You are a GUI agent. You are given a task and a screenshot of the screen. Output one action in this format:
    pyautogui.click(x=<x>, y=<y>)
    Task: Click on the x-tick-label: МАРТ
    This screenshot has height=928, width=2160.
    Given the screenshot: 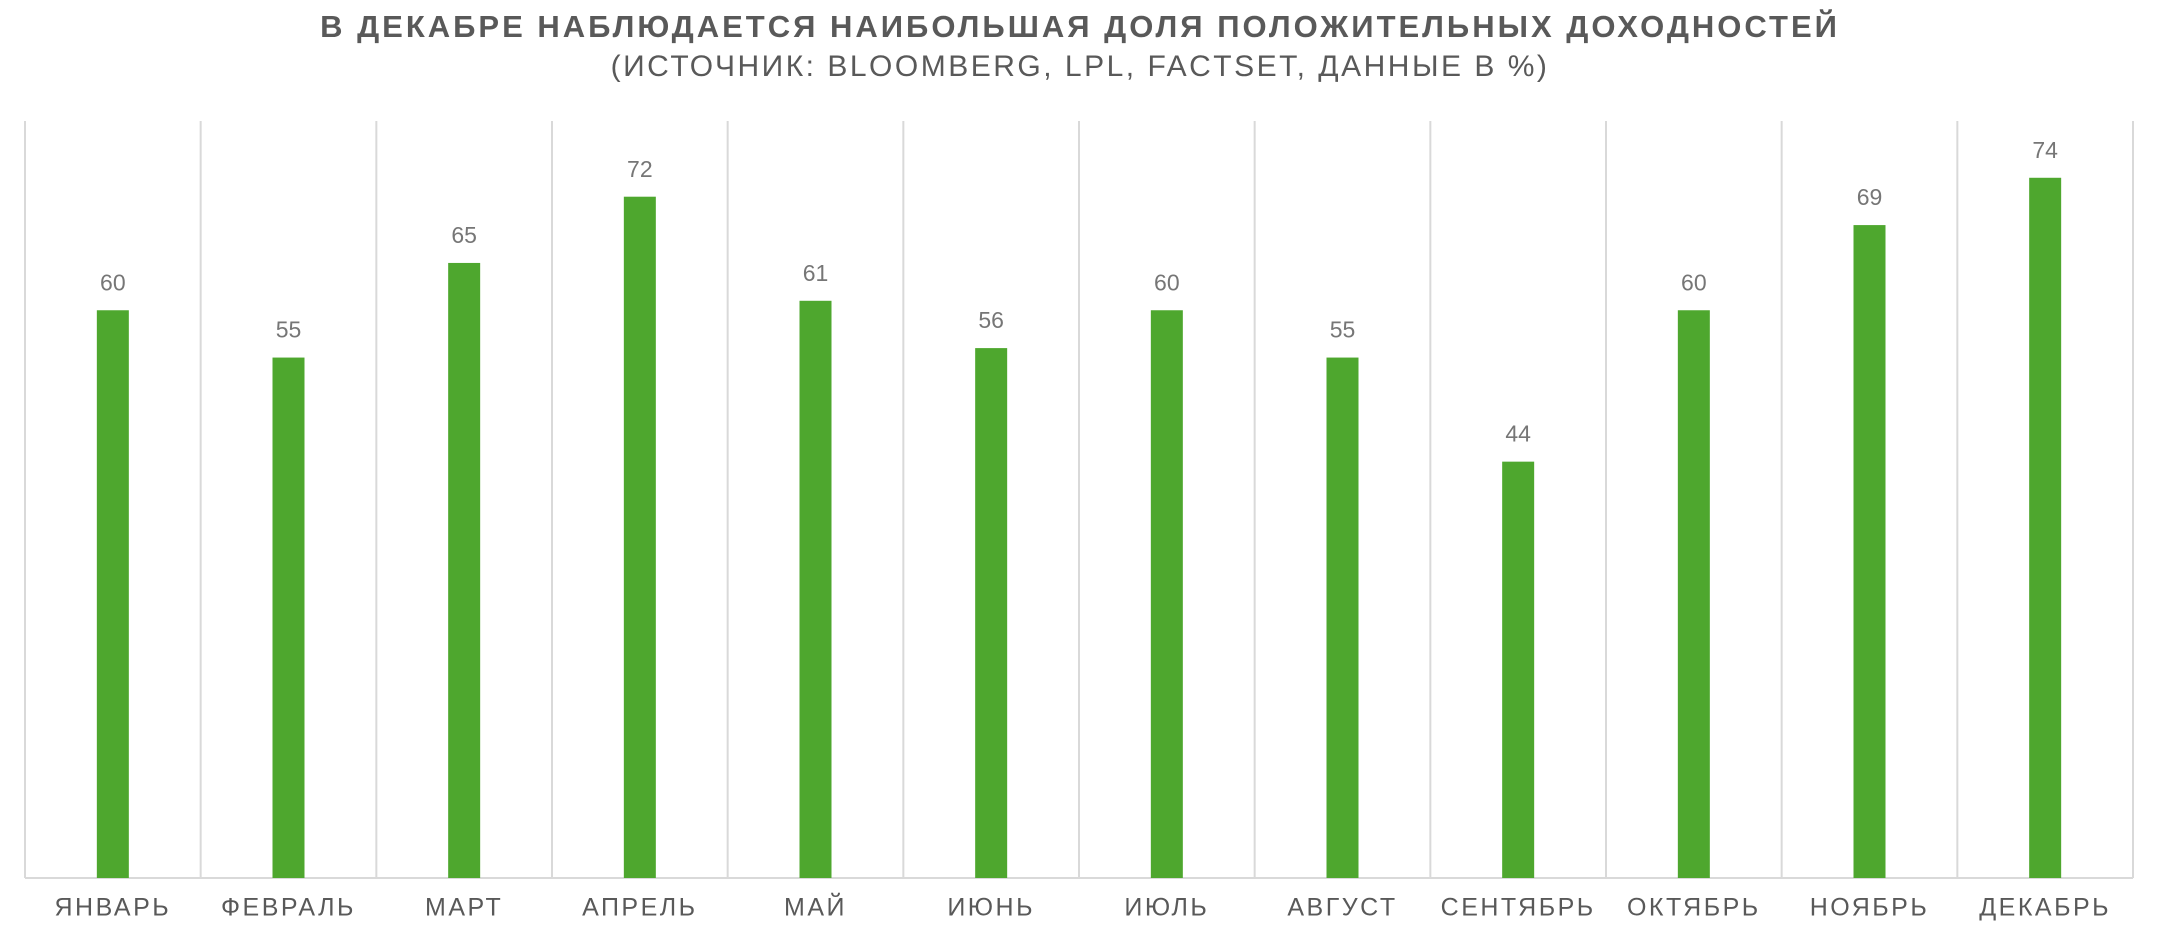 What is the action you would take?
    pyautogui.click(x=464, y=908)
    